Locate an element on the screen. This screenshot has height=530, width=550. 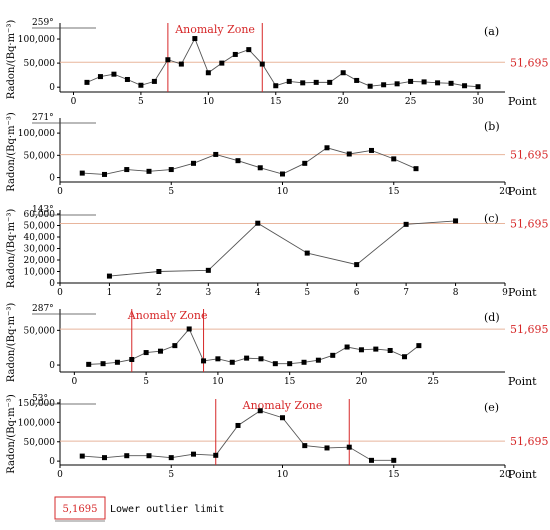
y-tick-label: 100,000 is located at coordinates (36, 40).